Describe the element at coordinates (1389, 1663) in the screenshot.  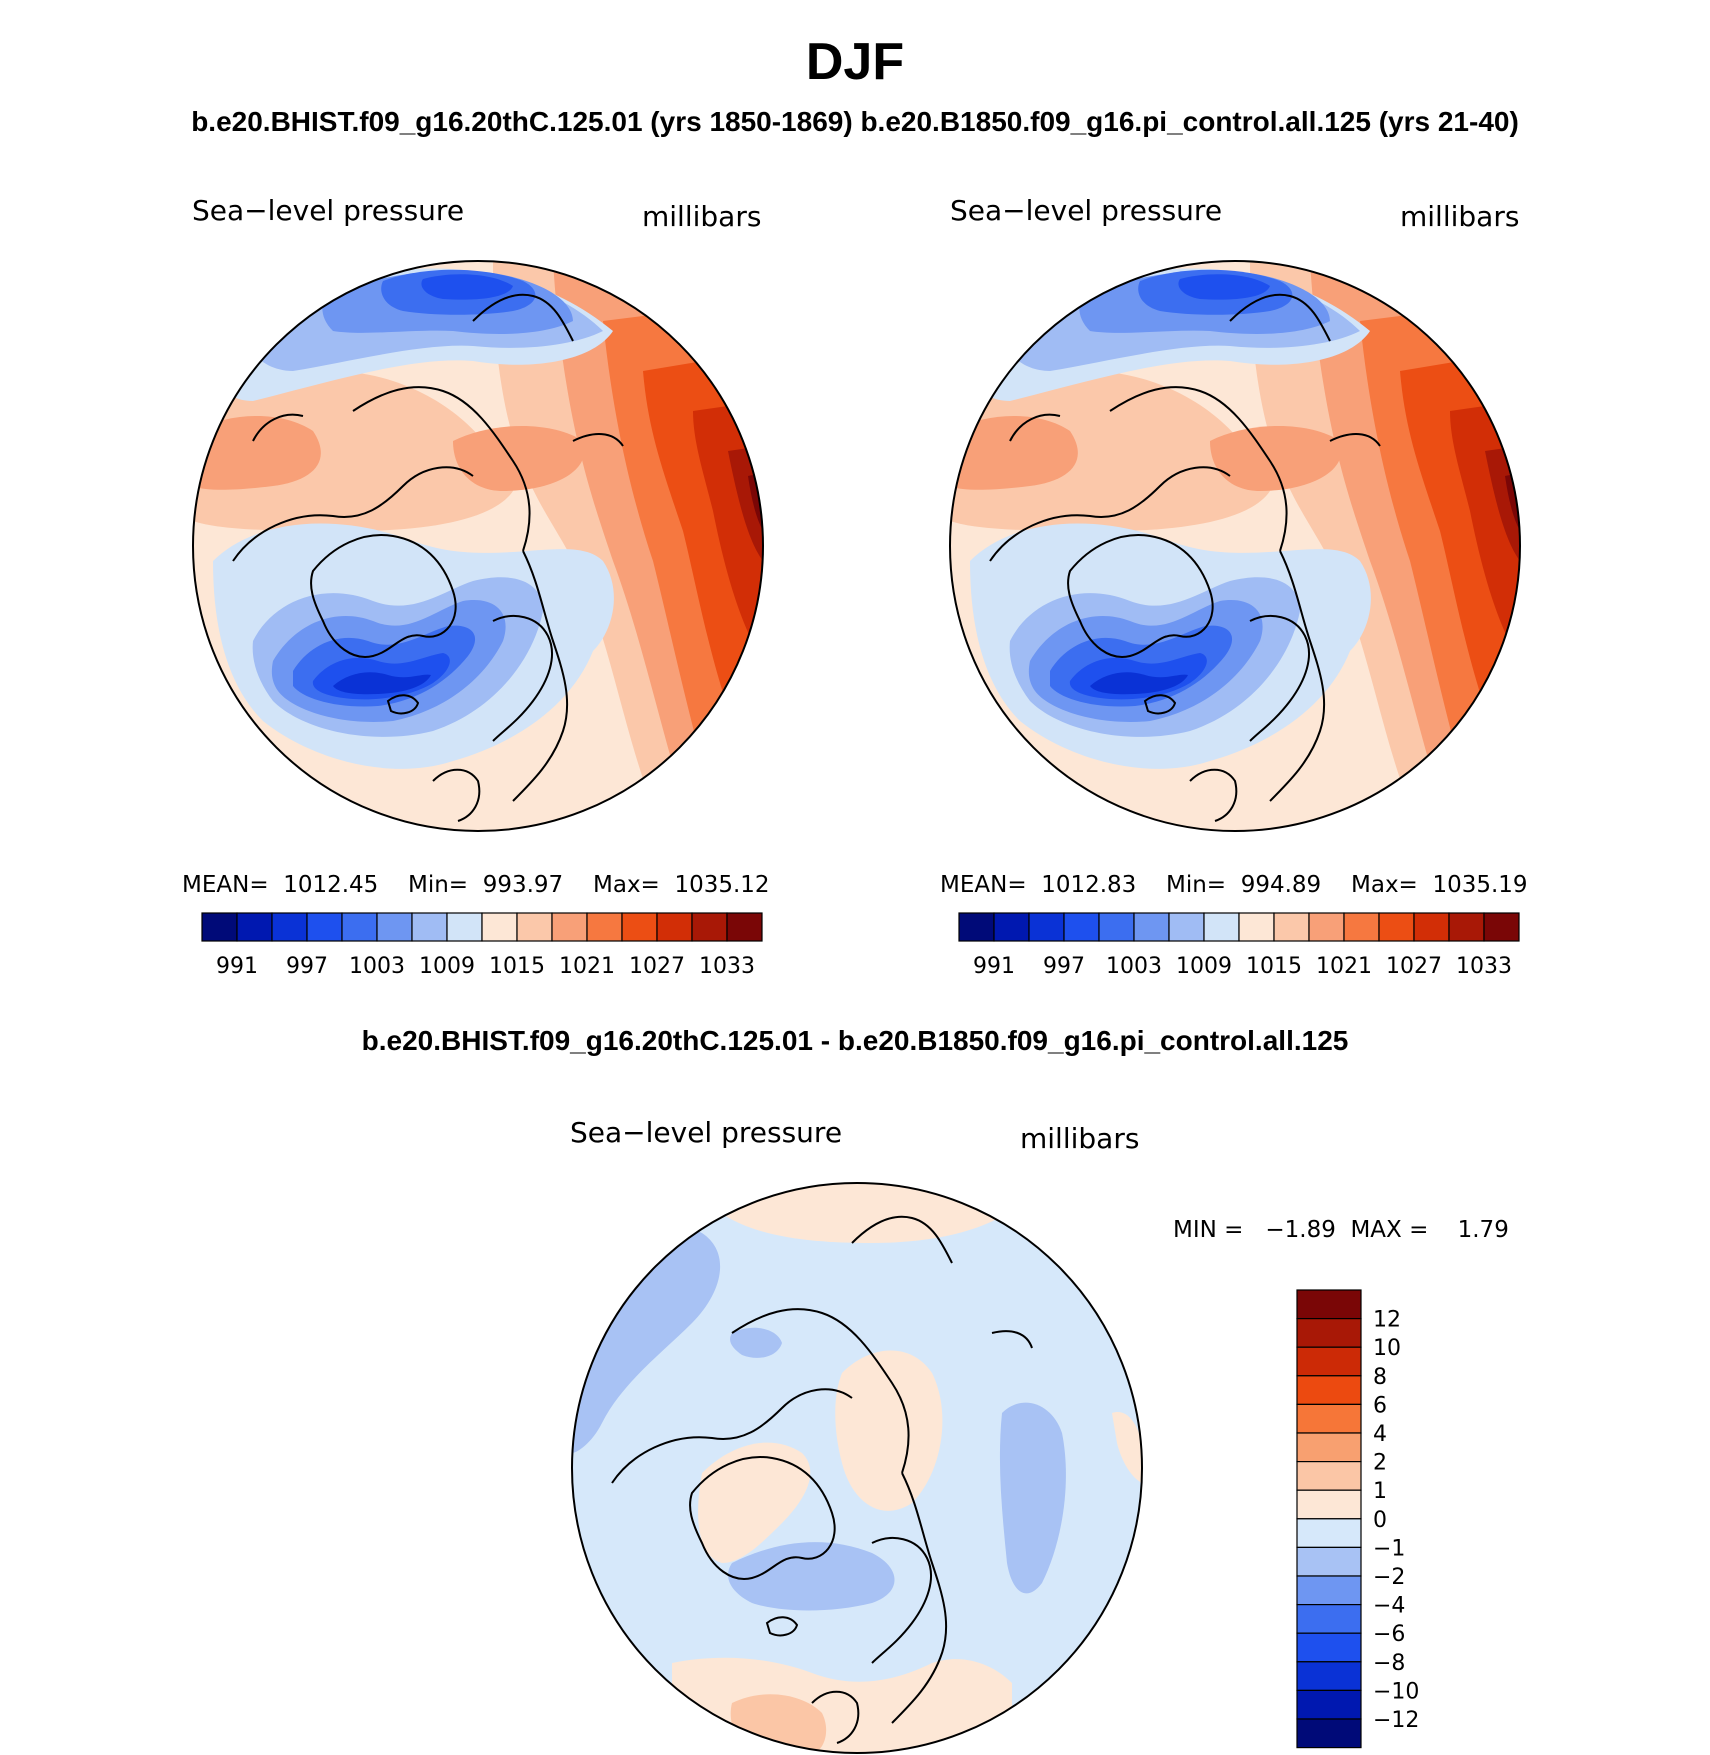
I see `diff-colorbar-tick-label: −8` at that location.